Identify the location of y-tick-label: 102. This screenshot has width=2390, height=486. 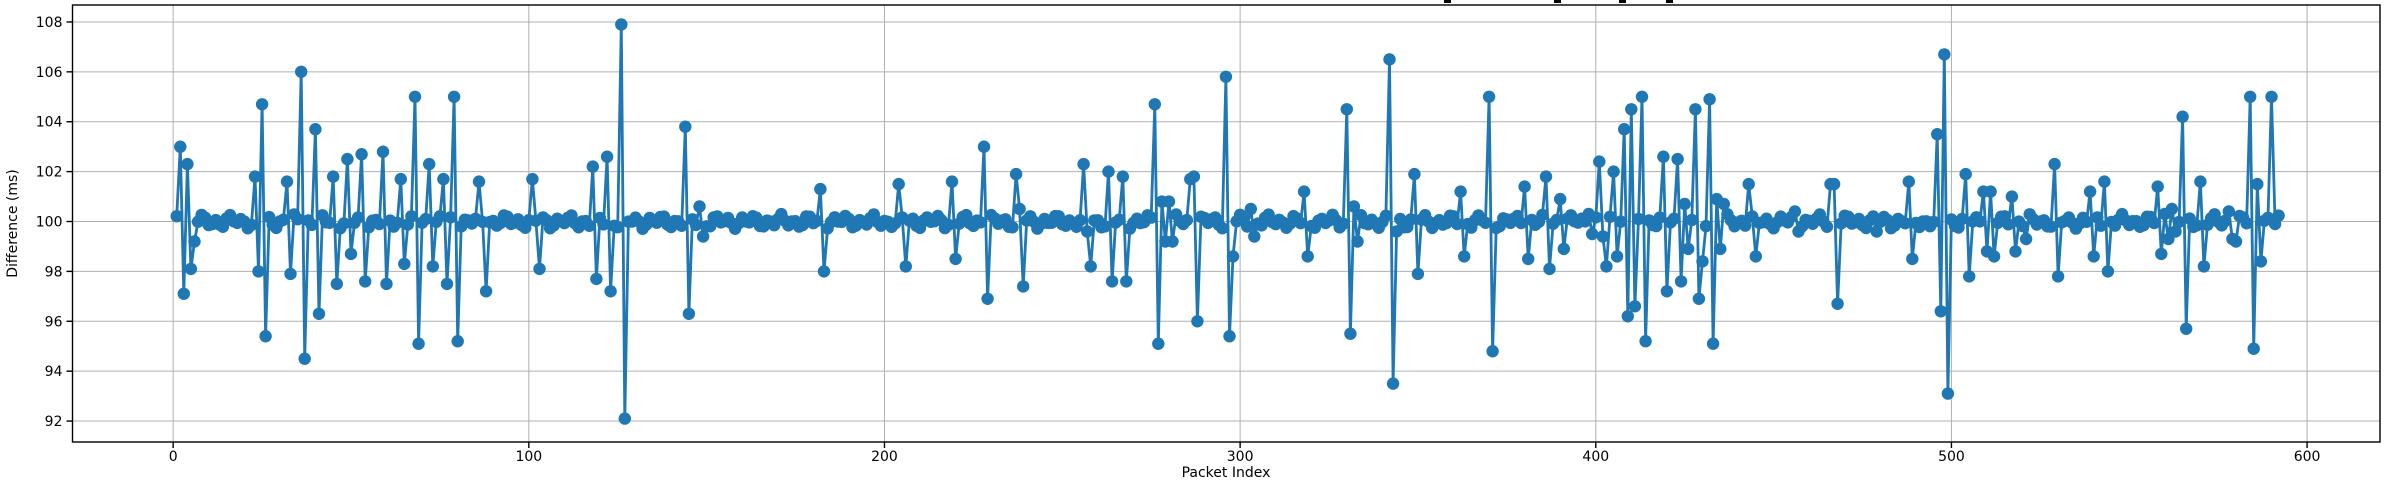
(49, 173).